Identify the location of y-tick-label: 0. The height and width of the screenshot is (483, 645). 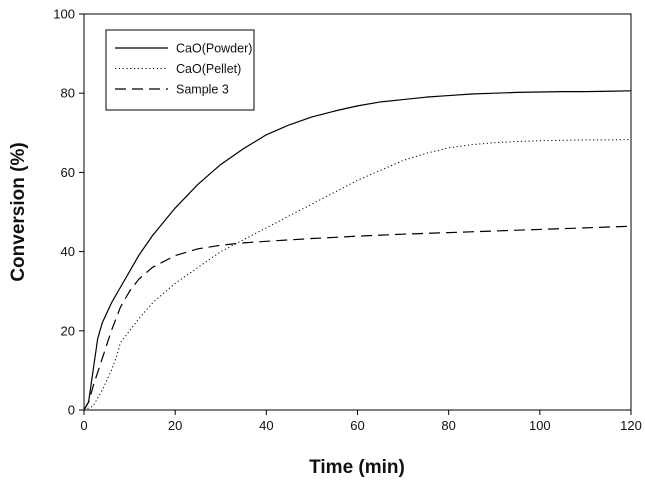
(71, 410).